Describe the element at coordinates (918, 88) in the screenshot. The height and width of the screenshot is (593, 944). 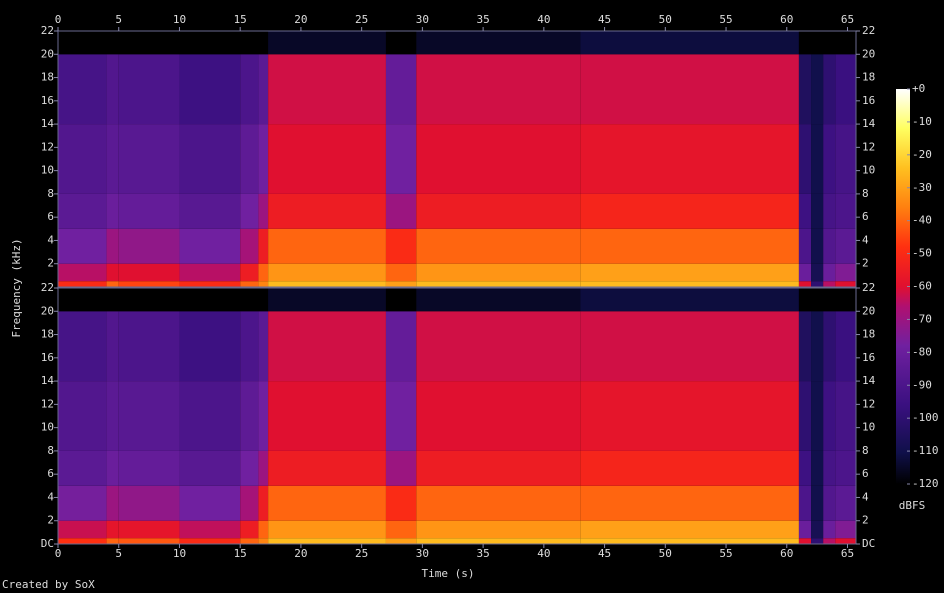
I see `colorbar-tick-label: +0` at that location.